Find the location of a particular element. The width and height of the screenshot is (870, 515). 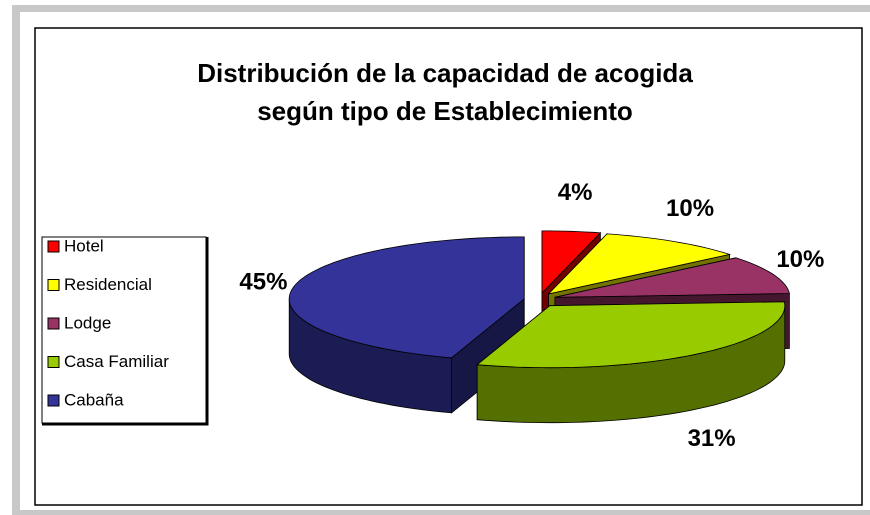

chart-subtitle: según tipo de Establecimiento is located at coordinates (445, 111).